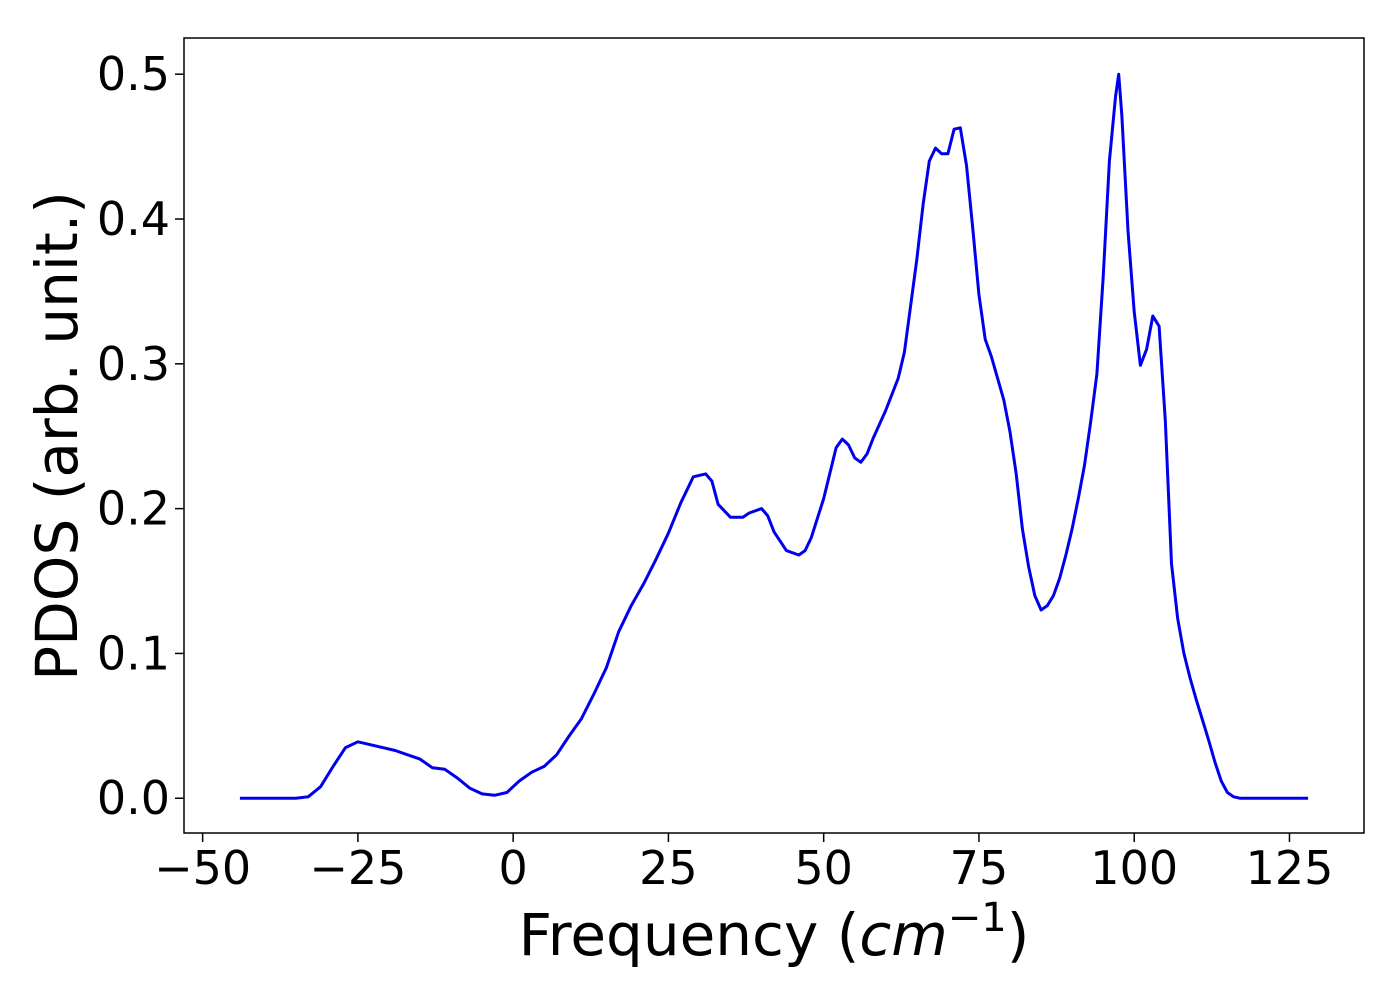 This screenshot has width=1400, height=1000. I want to click on x-axis-title-prefix: Frequency (, so click(689, 935).